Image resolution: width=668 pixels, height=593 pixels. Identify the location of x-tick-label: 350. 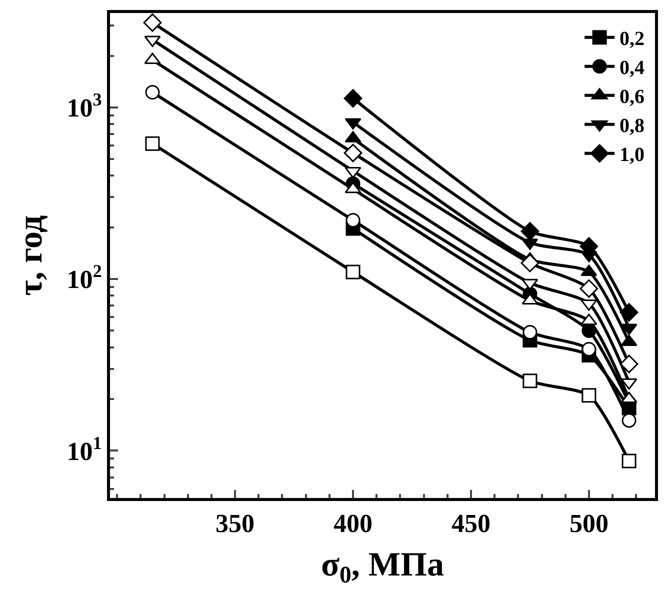
(235, 523).